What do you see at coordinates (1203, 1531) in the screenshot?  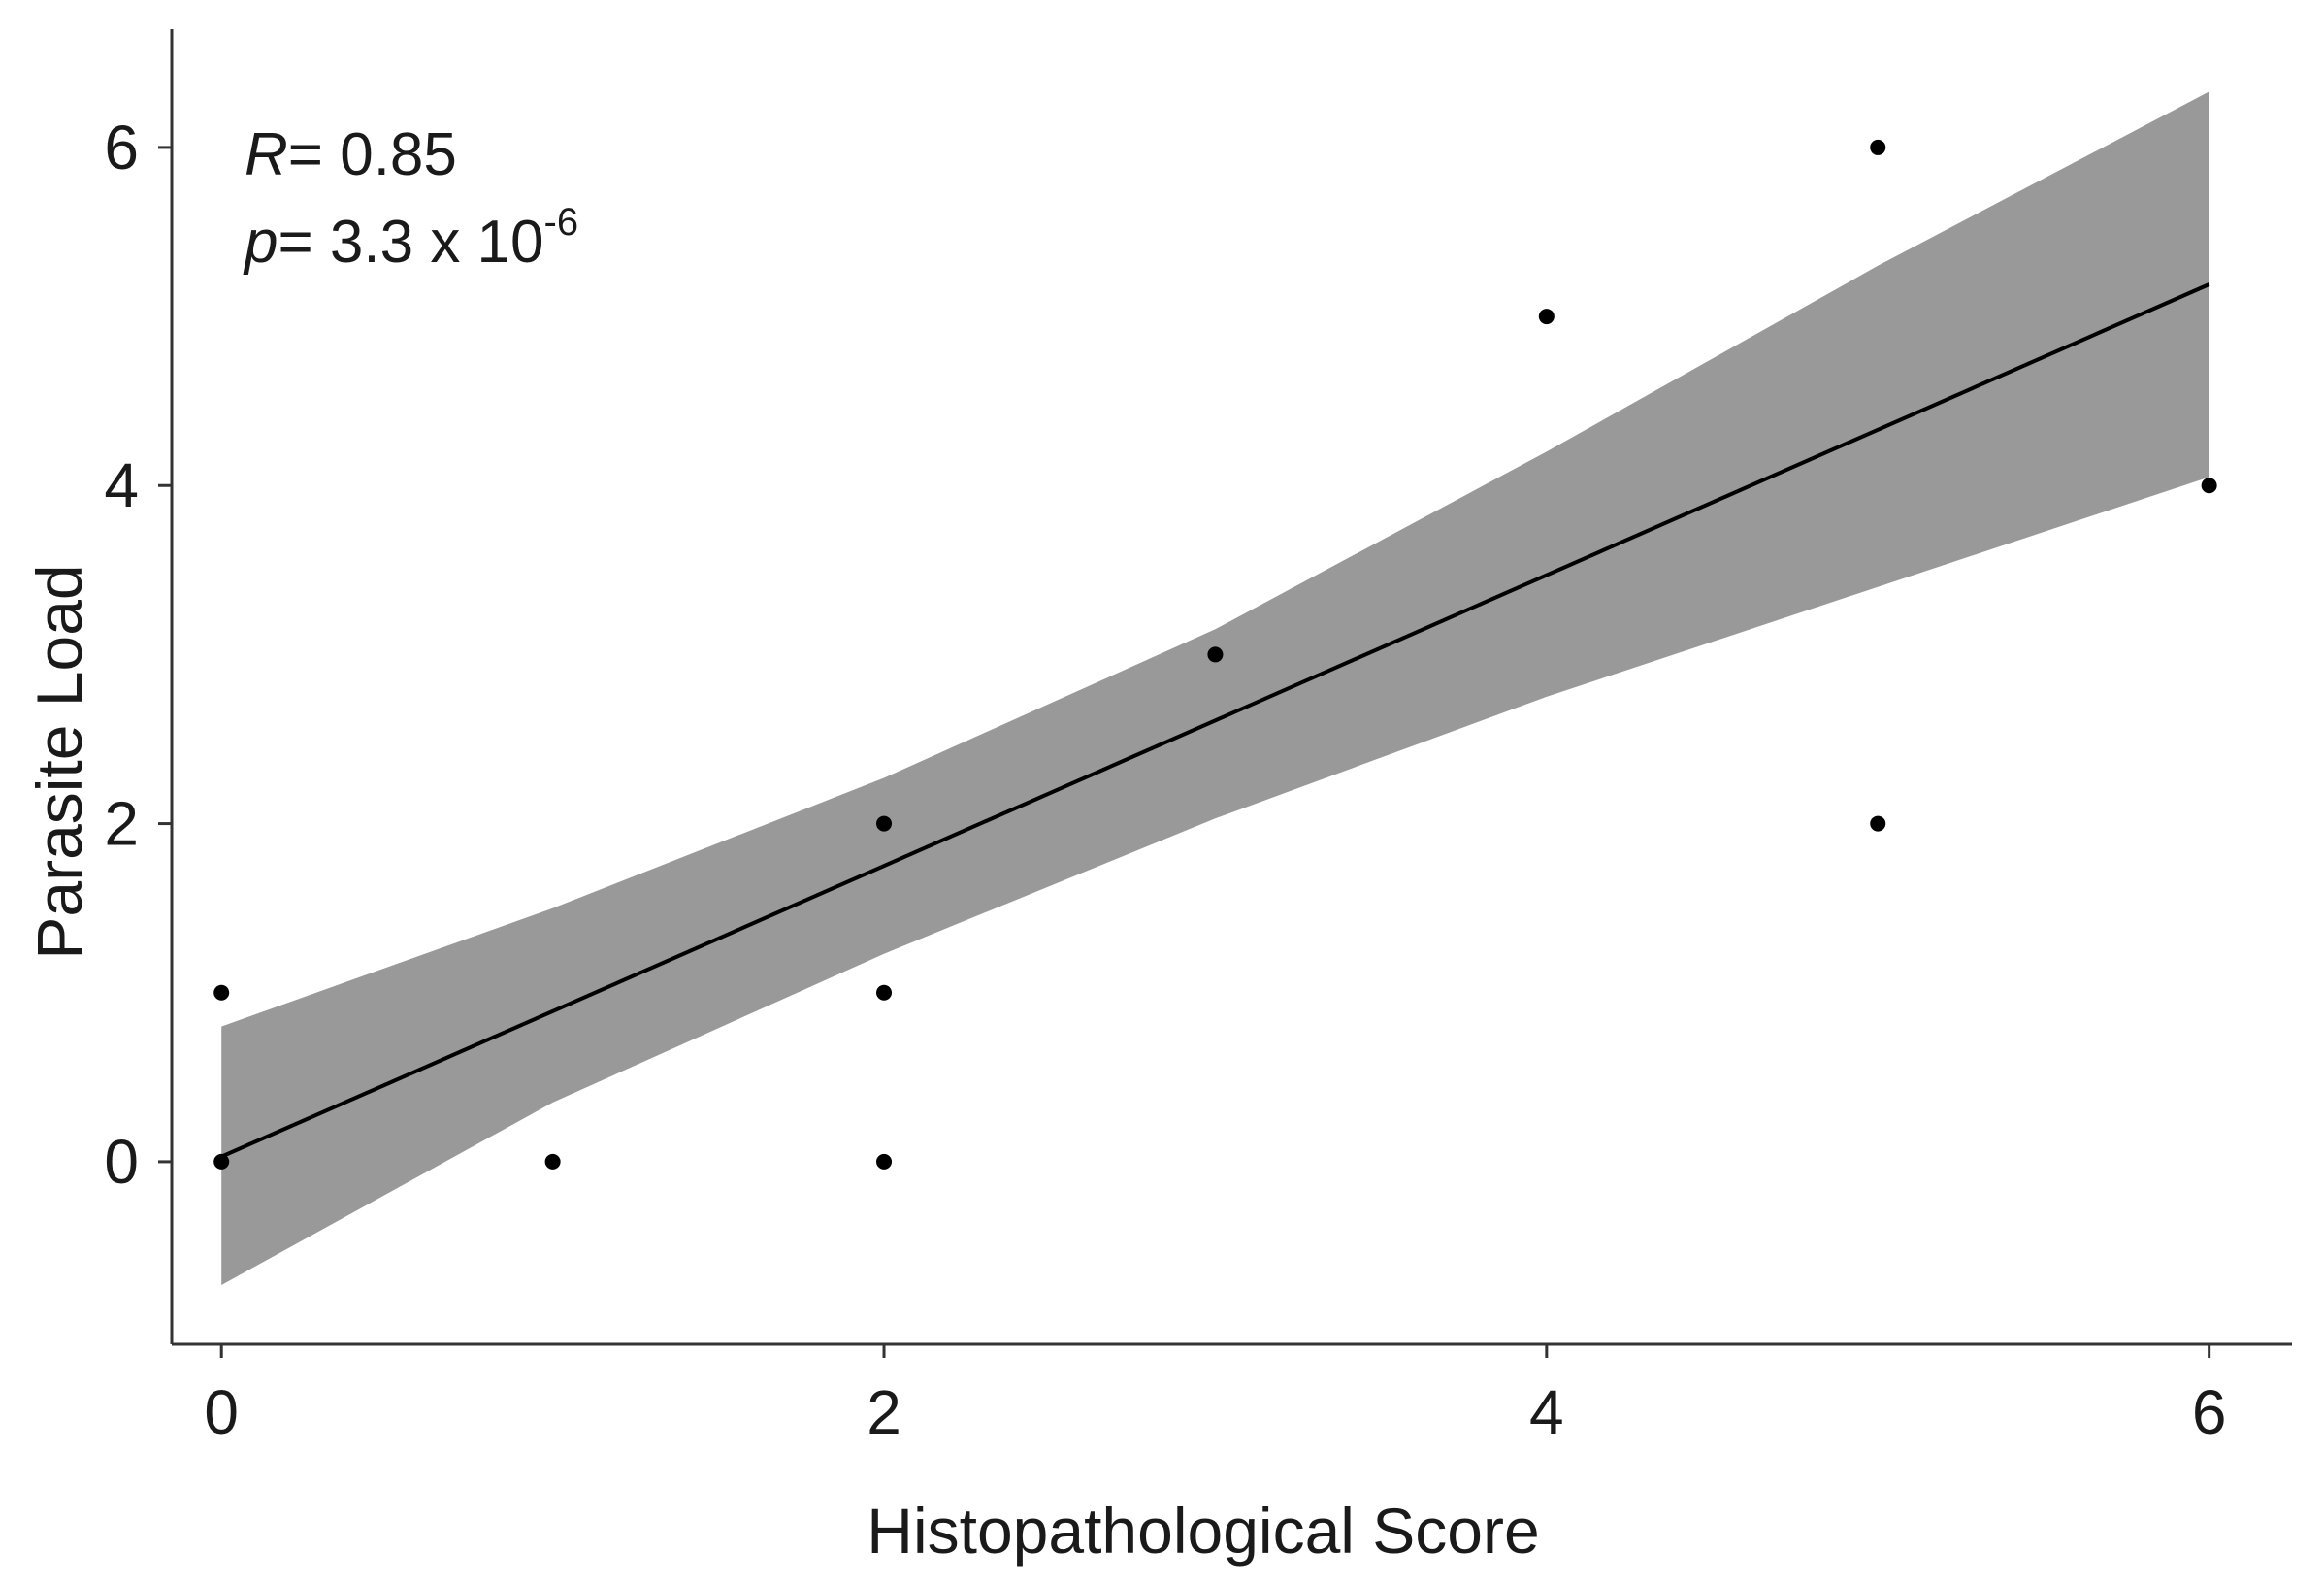 I see `x-axis-title: Histopathological Score` at bounding box center [1203, 1531].